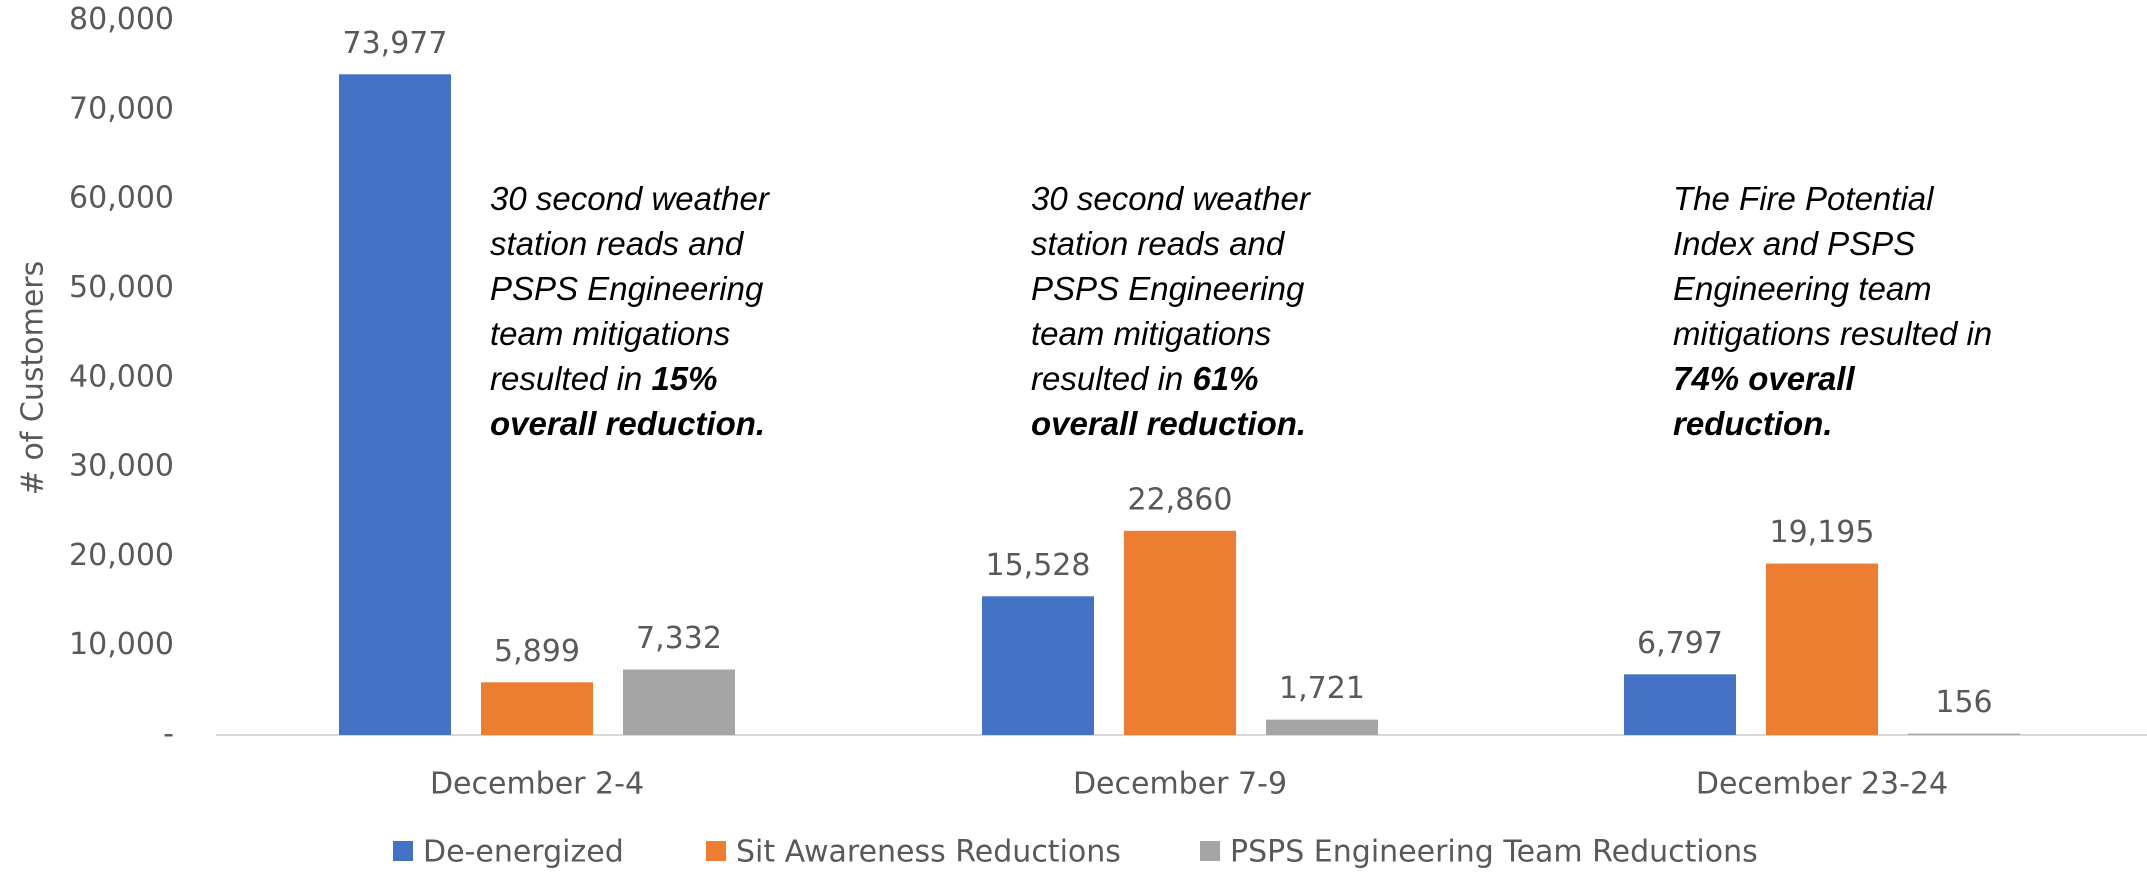 The image size is (2147, 873). I want to click on y-tick-label: 70,000, so click(121, 108).